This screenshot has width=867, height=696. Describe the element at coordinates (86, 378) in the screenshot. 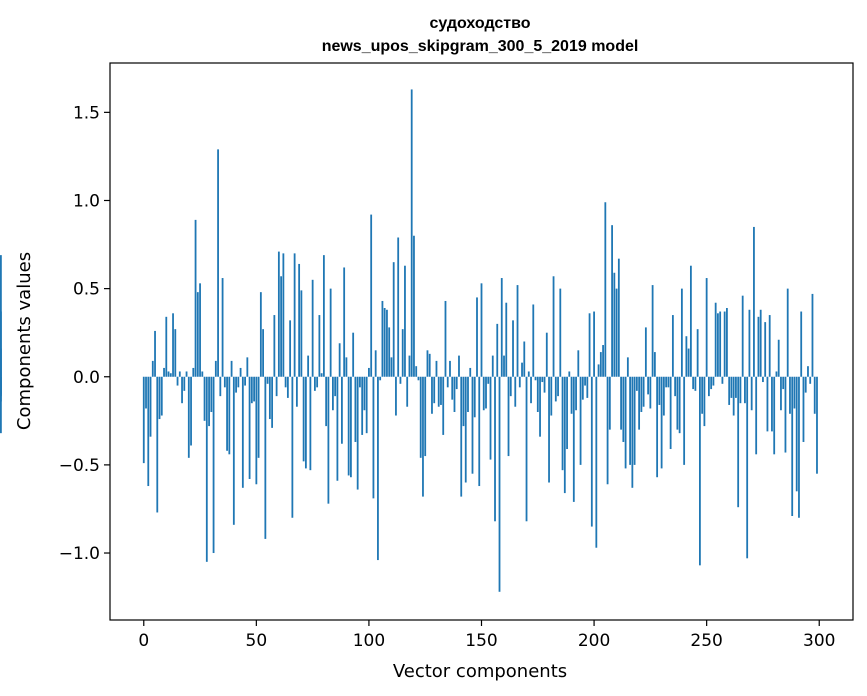

I see `y-tick-label: 0.0` at that location.